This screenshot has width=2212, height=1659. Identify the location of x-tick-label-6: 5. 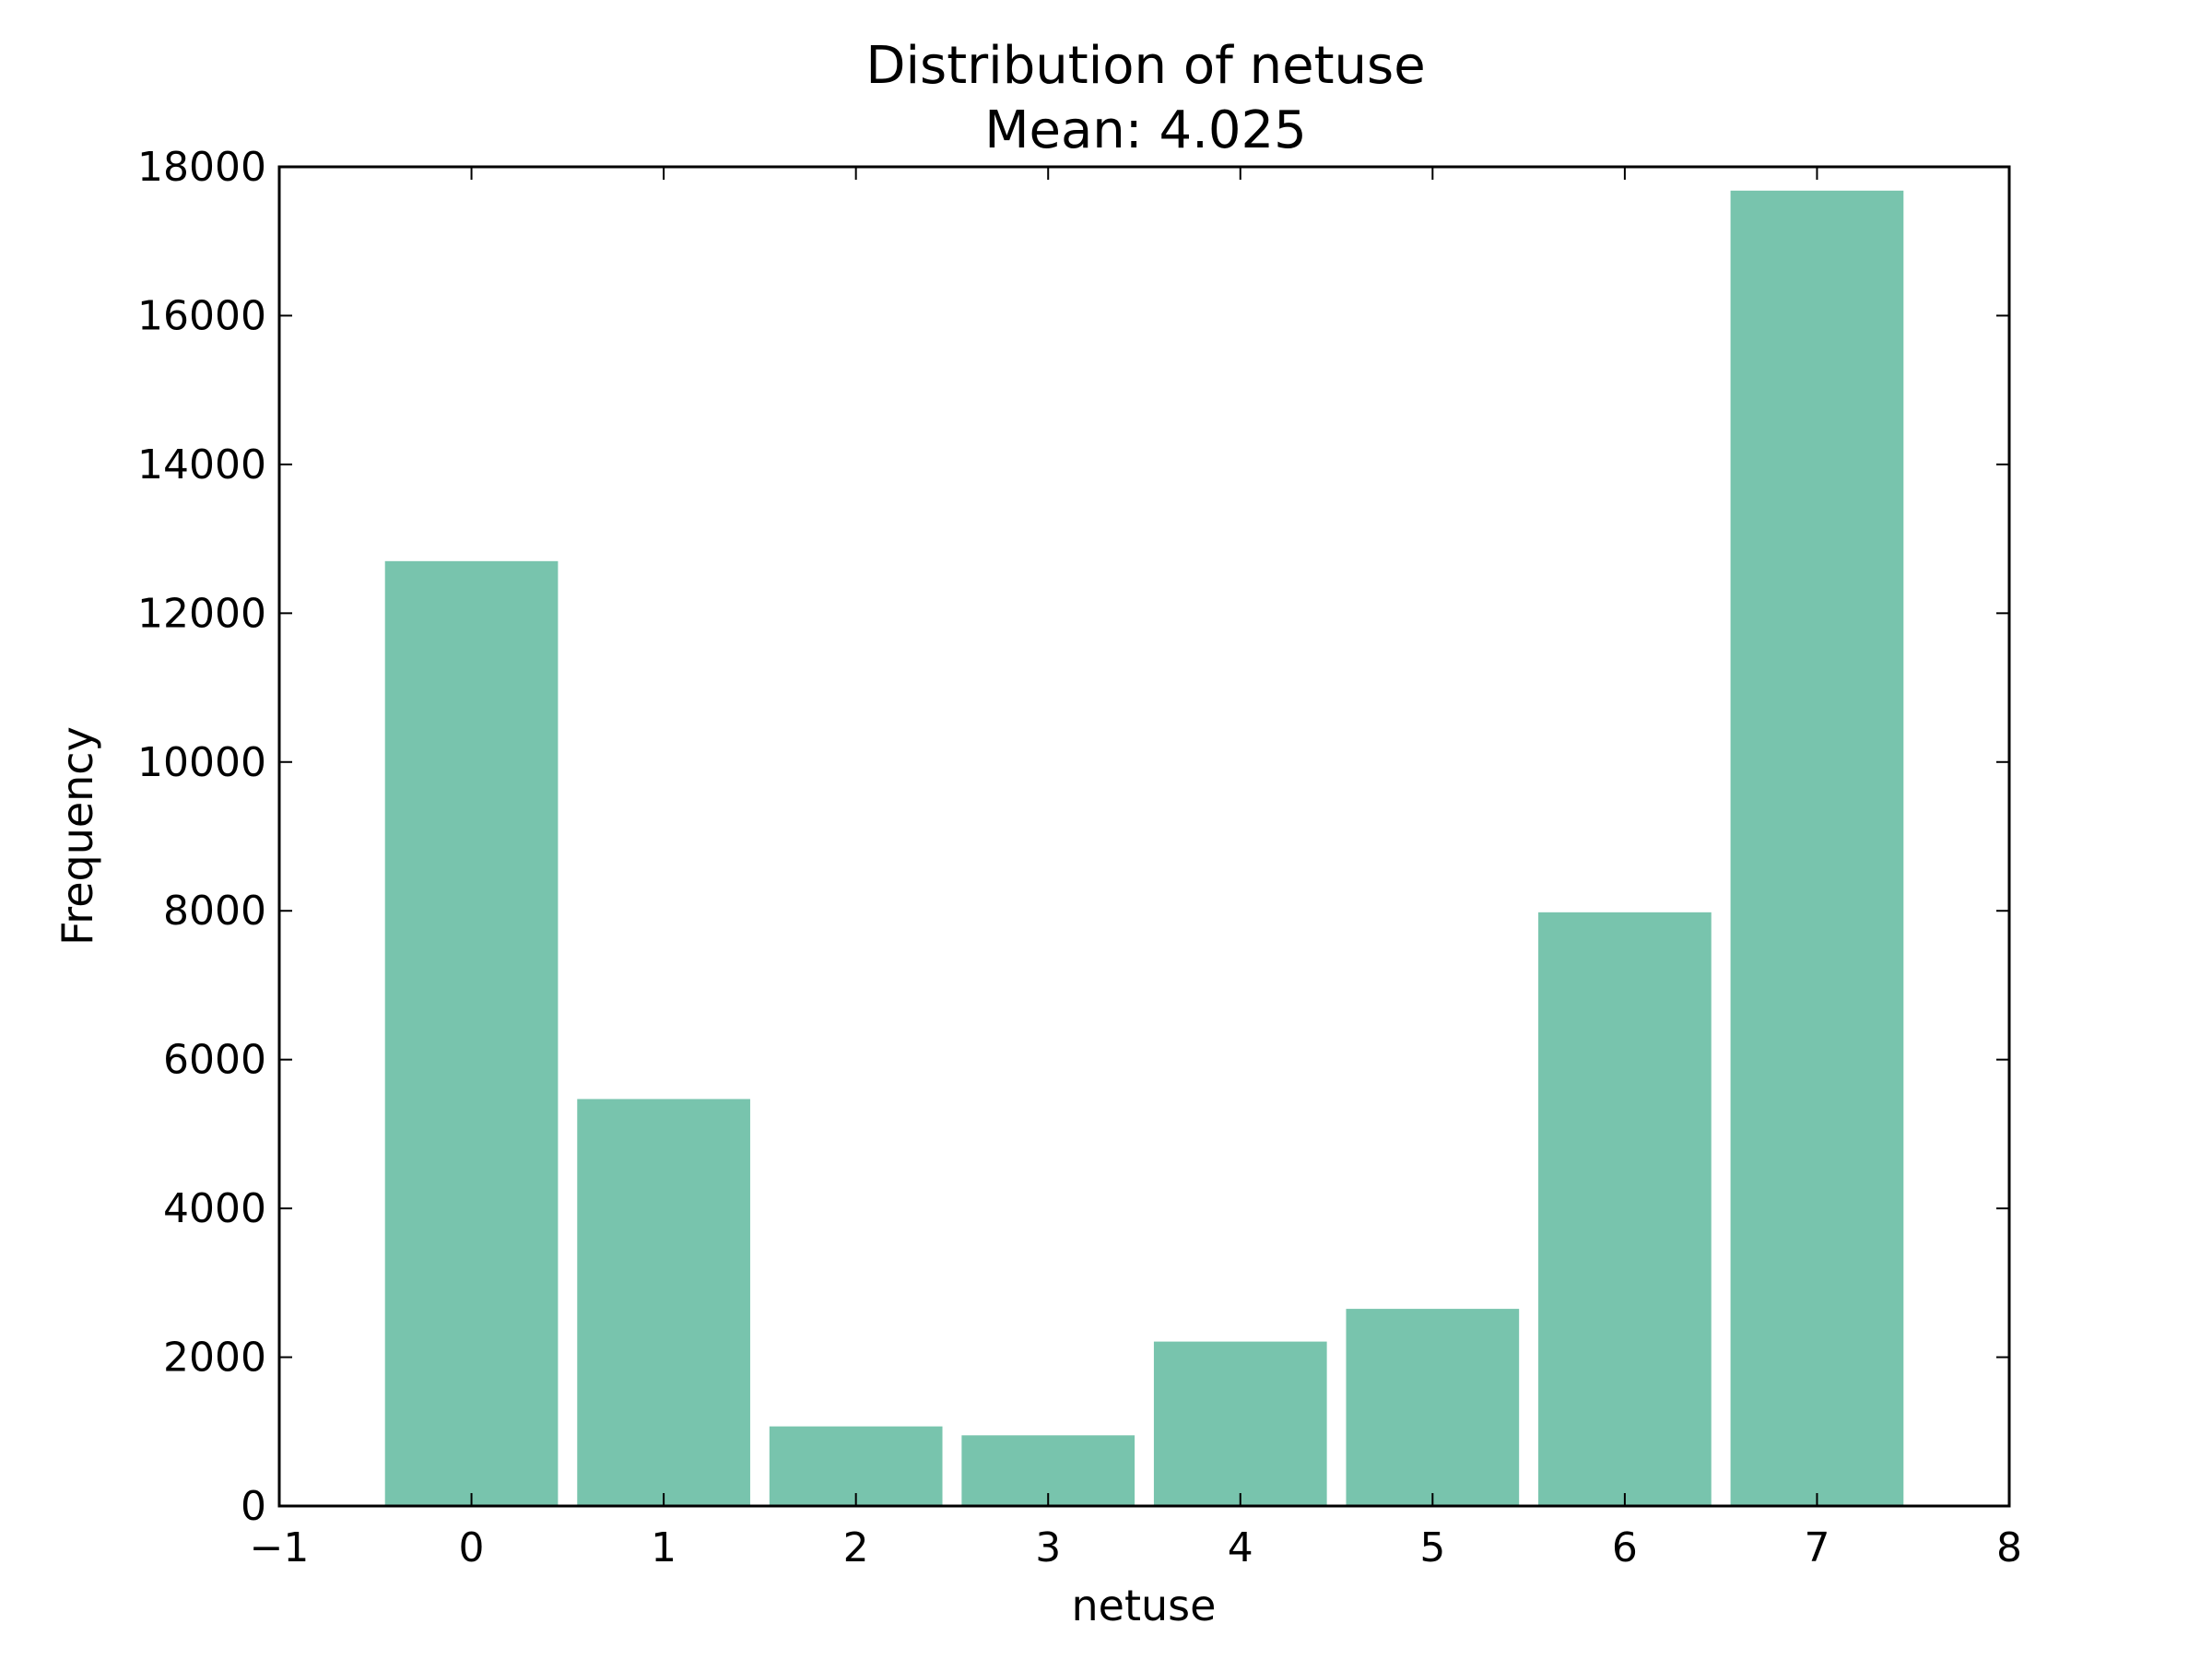
(1432, 1547).